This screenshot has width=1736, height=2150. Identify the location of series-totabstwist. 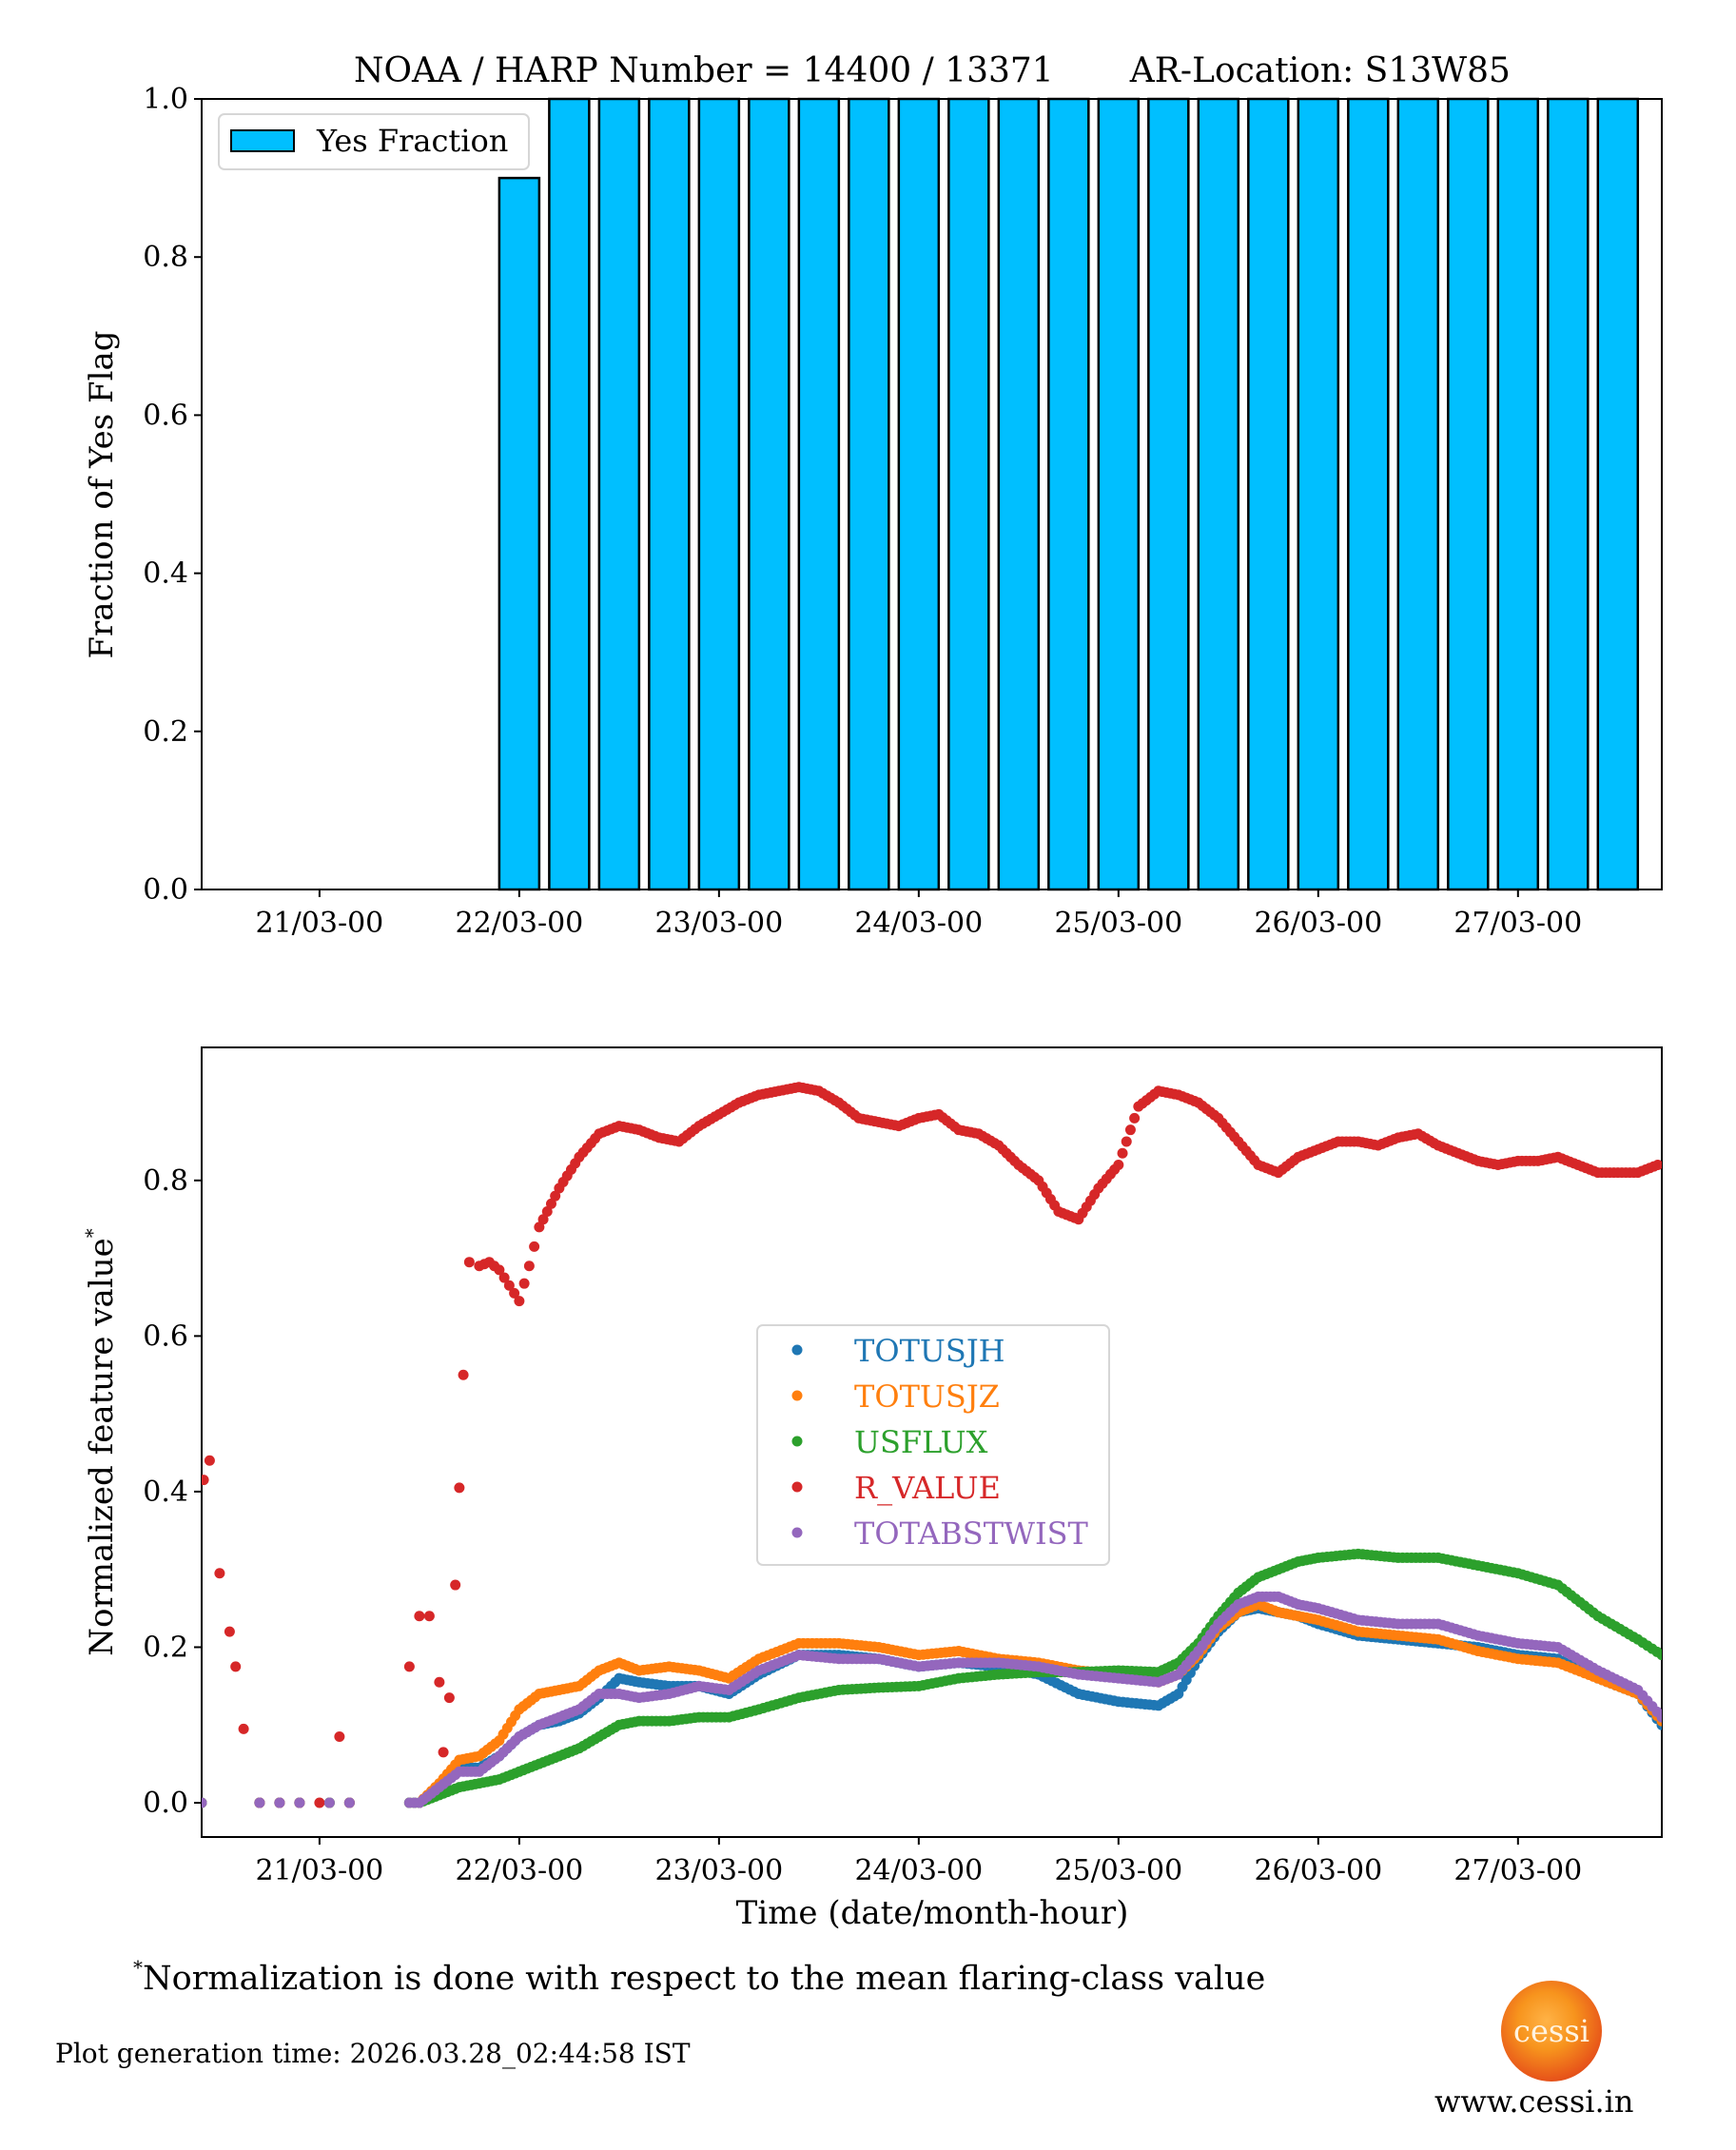
(932, 1699).